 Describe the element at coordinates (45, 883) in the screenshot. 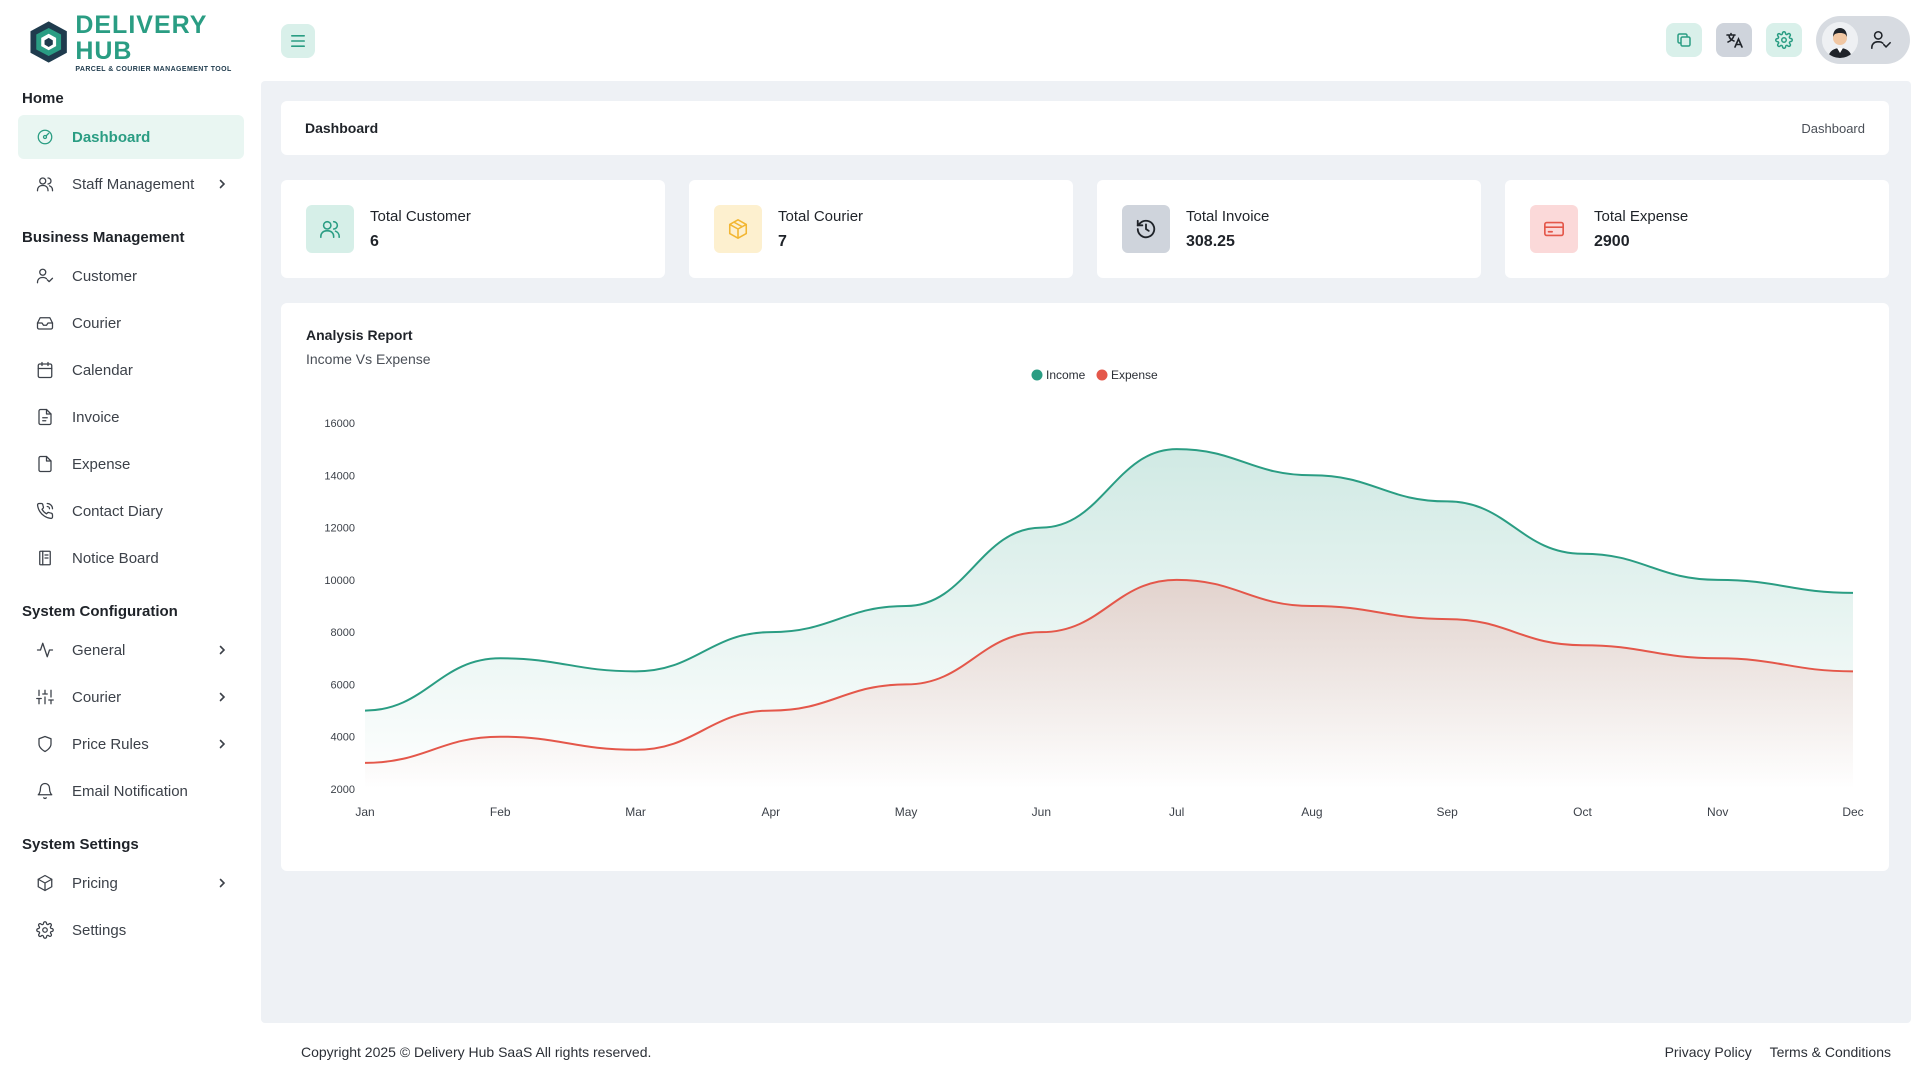

I see `package-icon` at that location.